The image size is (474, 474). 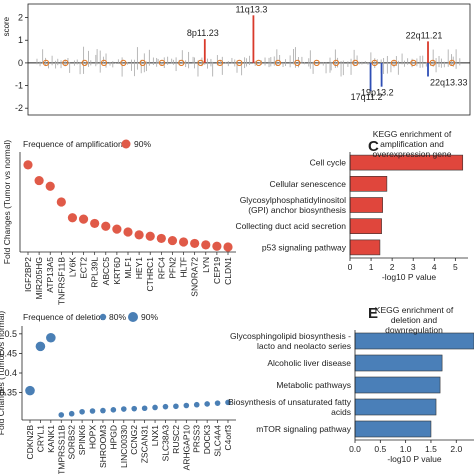 I want to click on amp-xtick-label: ABCC5, so click(x=106, y=271).